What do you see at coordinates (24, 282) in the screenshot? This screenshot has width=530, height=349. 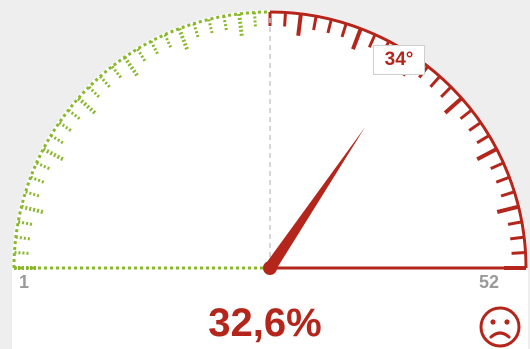 I see `gauge-min-label: 1` at bounding box center [24, 282].